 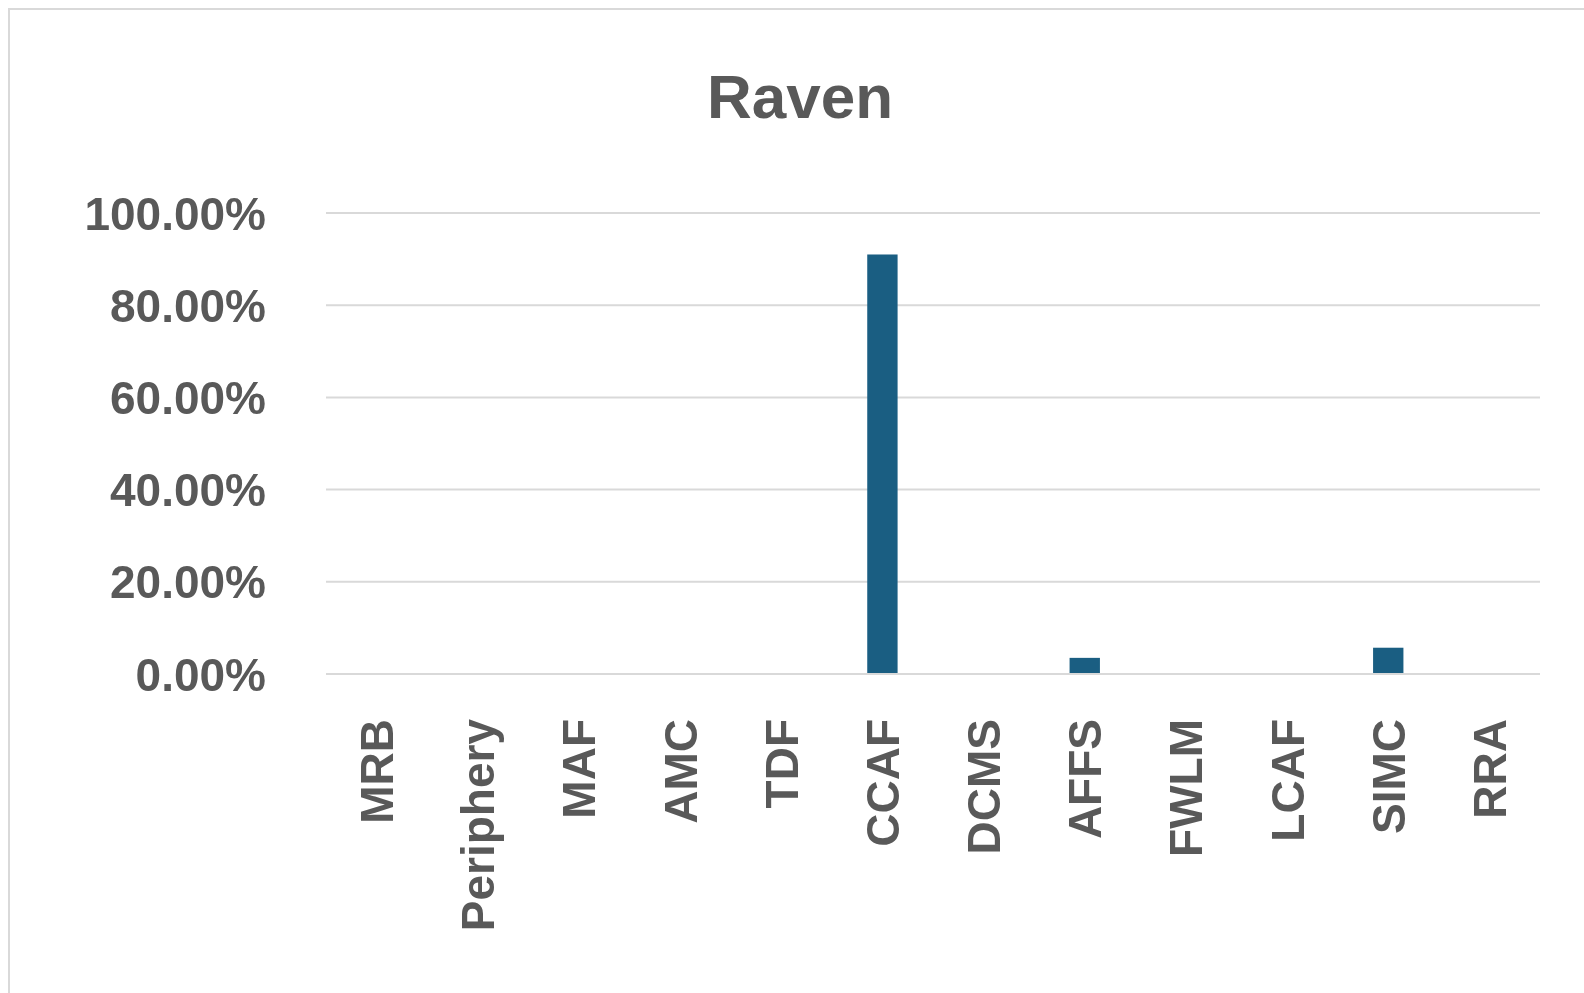 I want to click on x-tick-label: AFFS, so click(x=1085, y=779).